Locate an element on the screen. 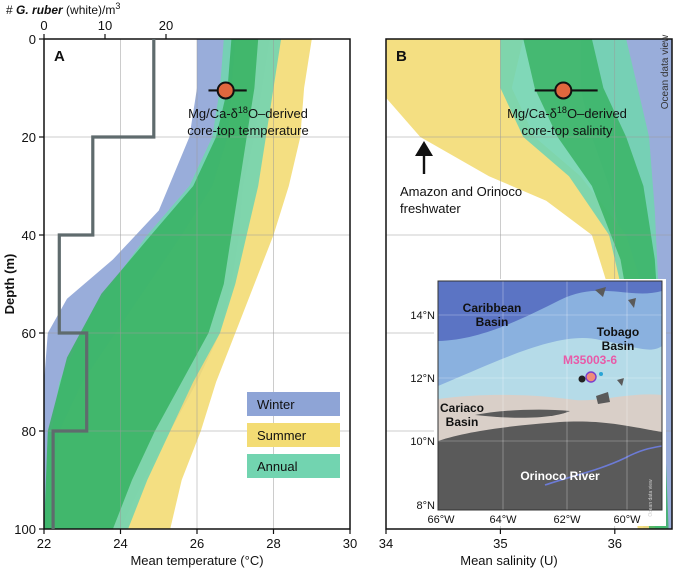  map-lat-label: 10°N is located at coordinates (422, 442).